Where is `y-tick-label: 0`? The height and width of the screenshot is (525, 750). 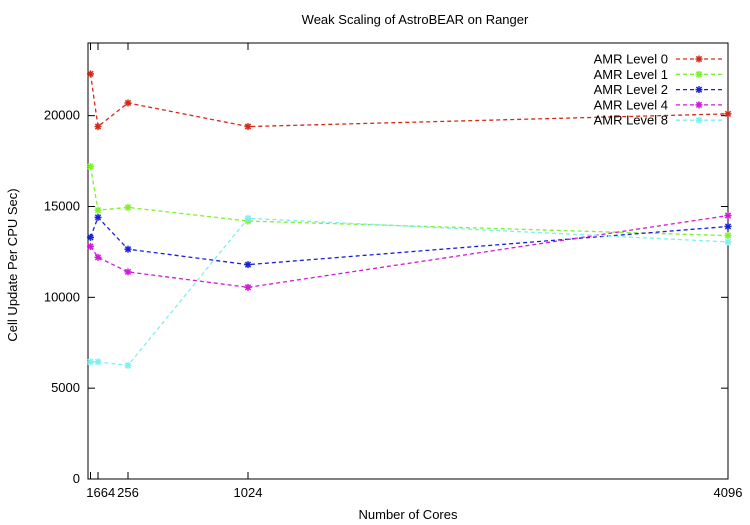 y-tick-label: 0 is located at coordinates (76, 478).